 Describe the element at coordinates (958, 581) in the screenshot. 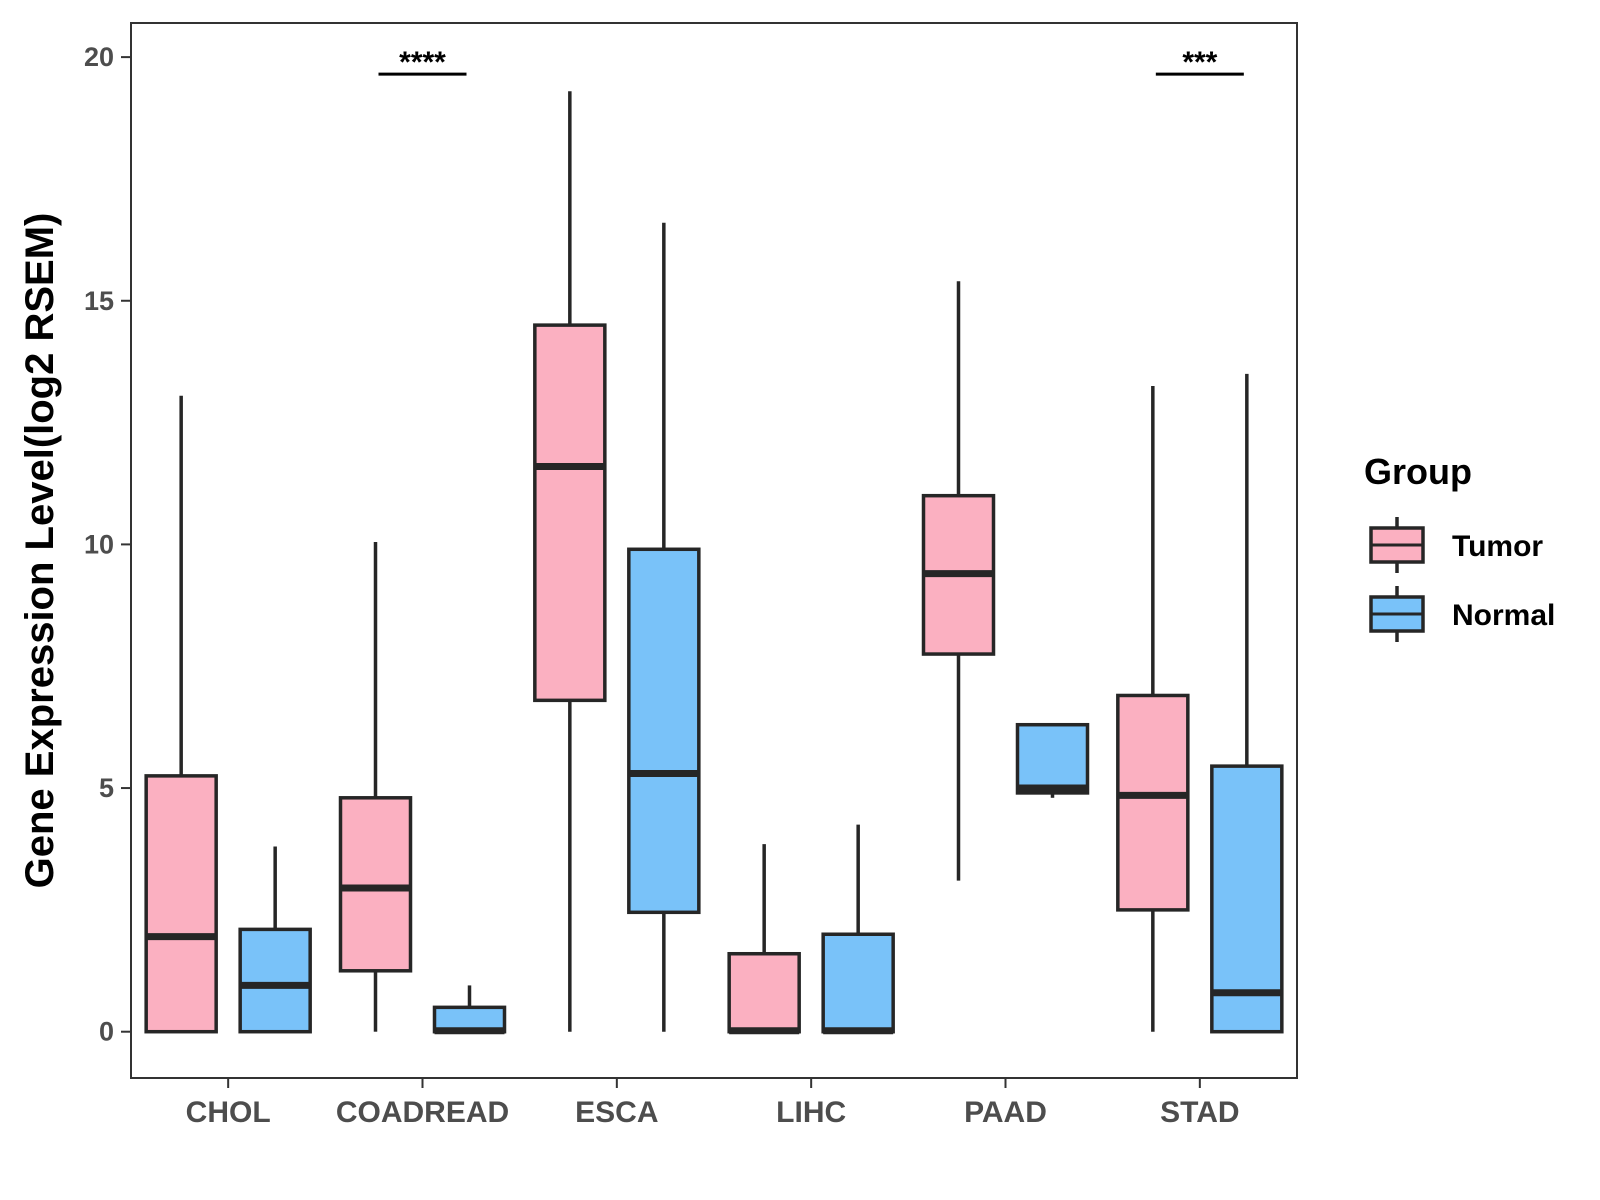

I see `box-tumor-paad` at that location.